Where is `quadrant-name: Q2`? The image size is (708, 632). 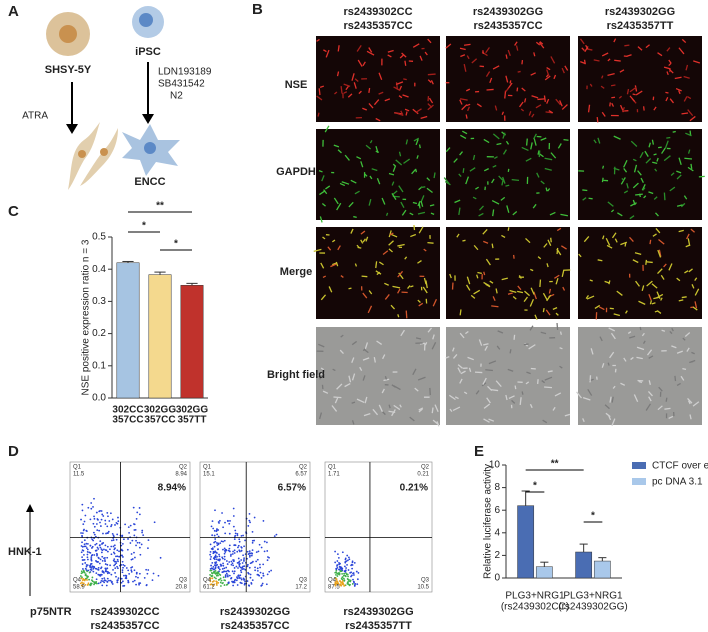 quadrant-name: Q2 is located at coordinates (303, 468).